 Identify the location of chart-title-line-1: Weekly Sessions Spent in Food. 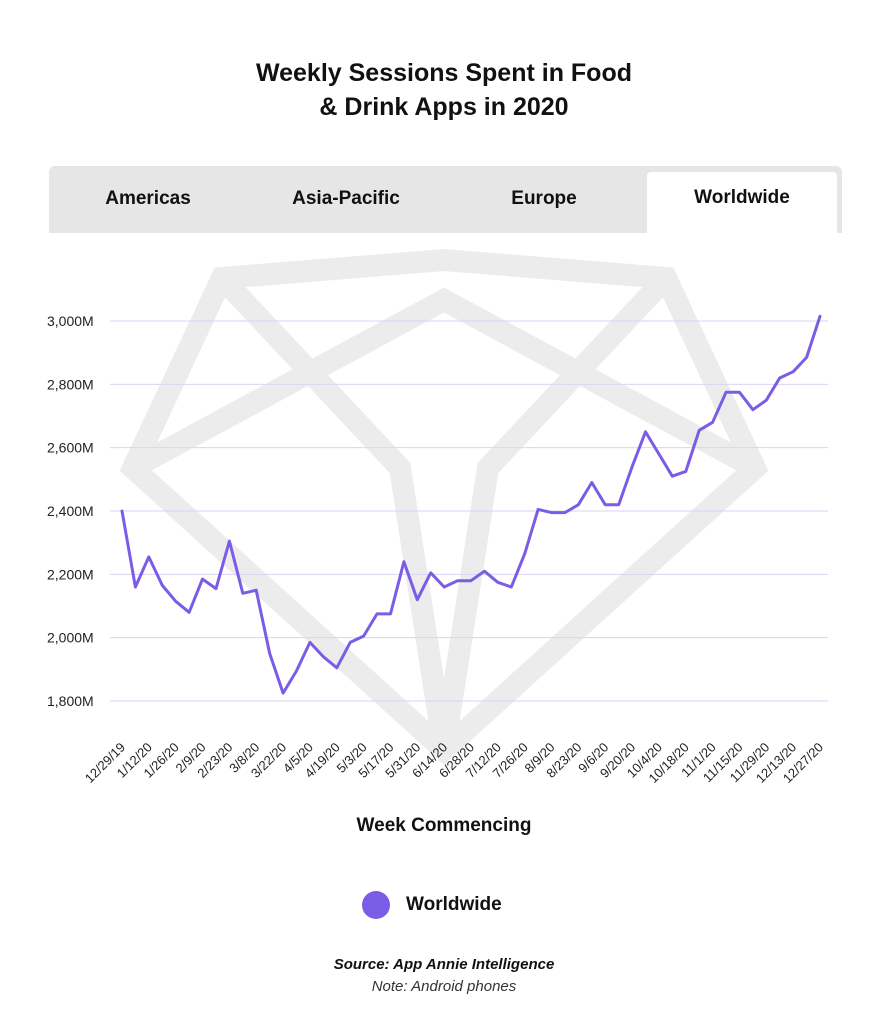
(443, 73).